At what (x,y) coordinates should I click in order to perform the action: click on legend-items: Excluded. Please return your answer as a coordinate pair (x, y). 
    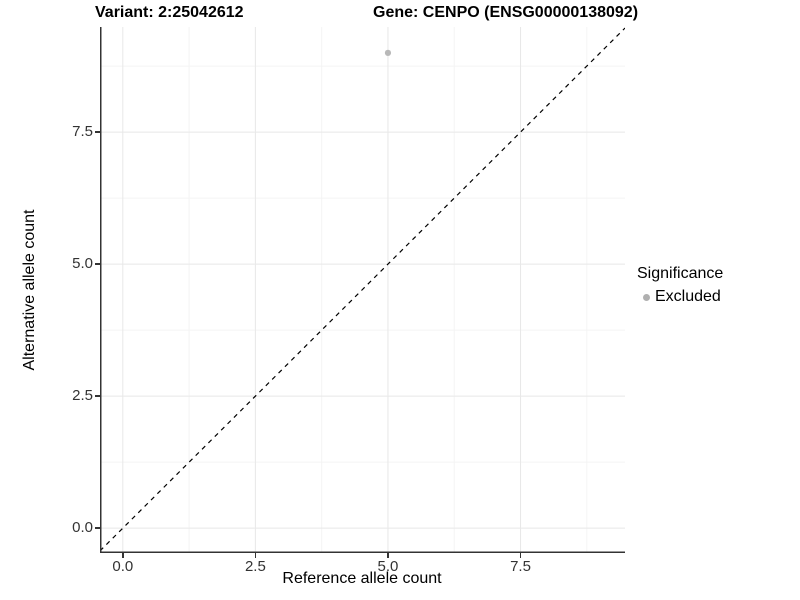
    Looking at the image, I should click on (680, 297).